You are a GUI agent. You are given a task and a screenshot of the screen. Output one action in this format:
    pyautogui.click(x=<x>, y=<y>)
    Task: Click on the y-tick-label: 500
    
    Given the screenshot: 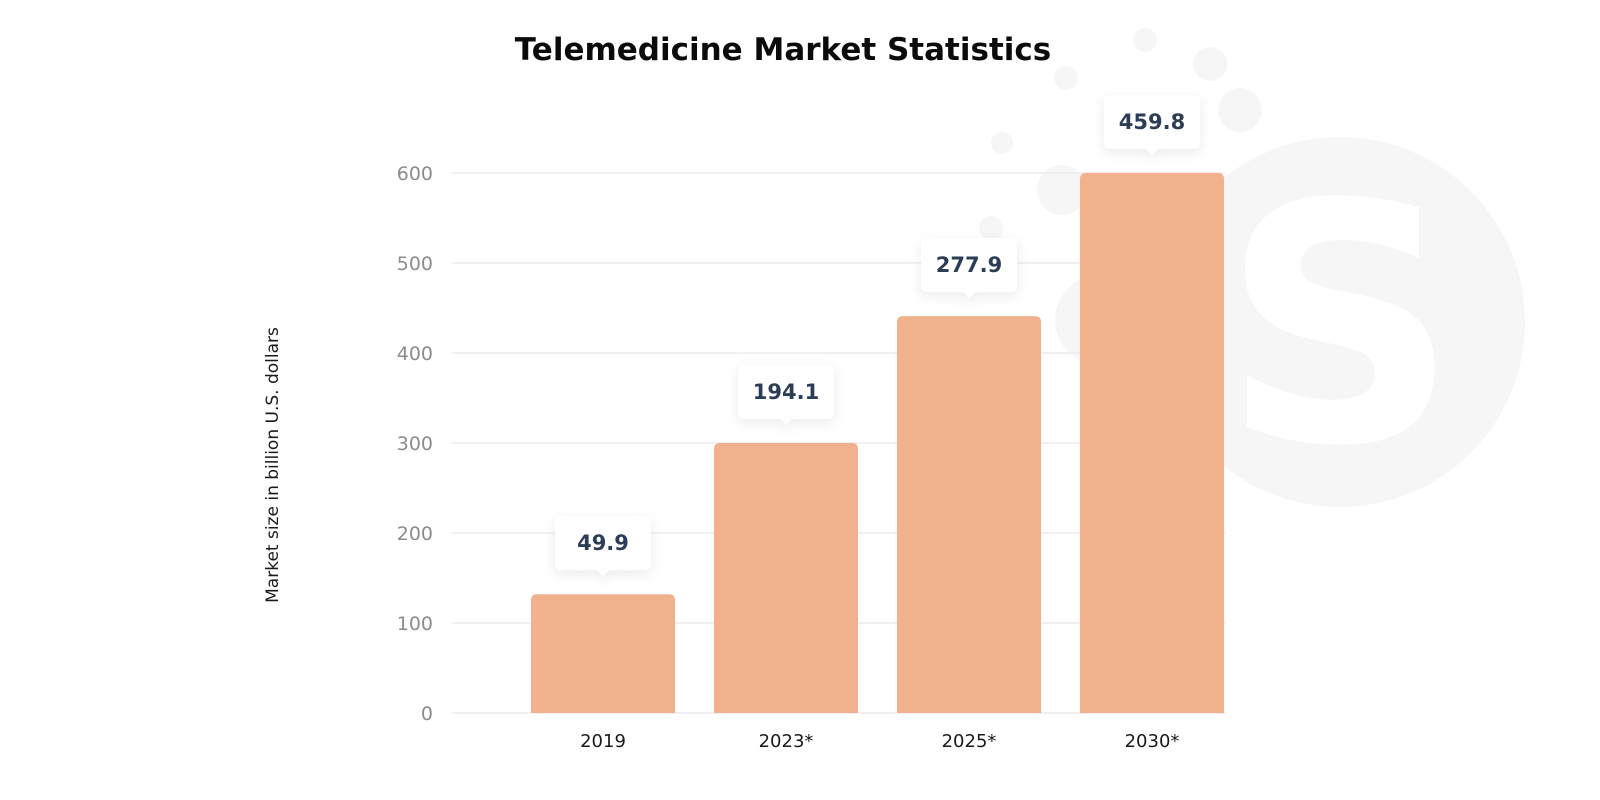 What is the action you would take?
    pyautogui.click(x=415, y=264)
    